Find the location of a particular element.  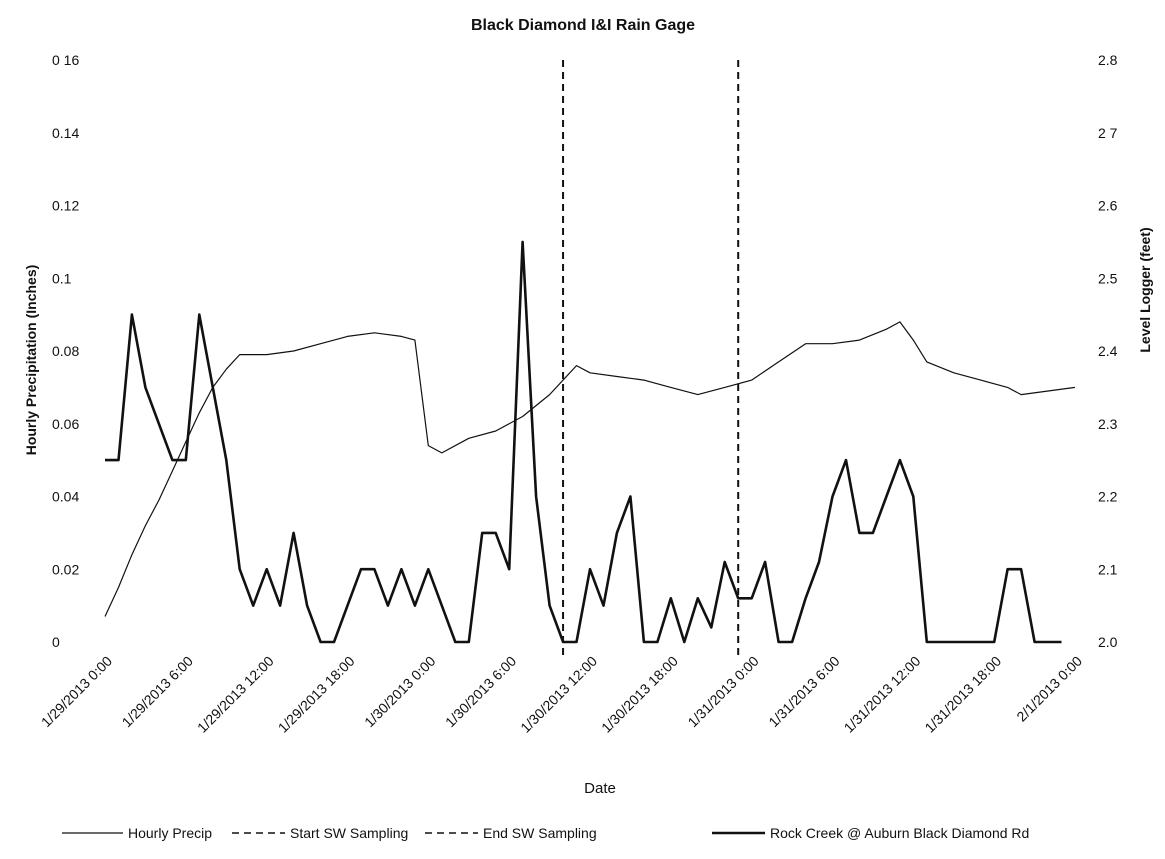

x-tick-label: 2/1/2013 0:00 is located at coordinates (1049, 689).